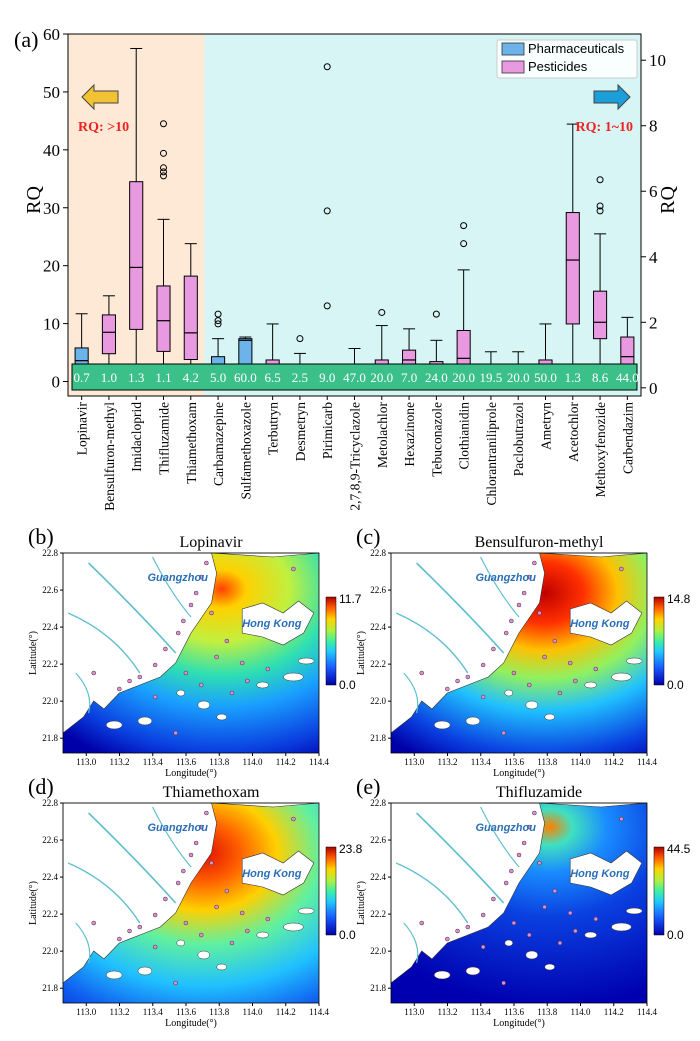 The width and height of the screenshot is (700, 1041). What do you see at coordinates (653, 257) in the screenshot?
I see `right-tick-label: 4` at bounding box center [653, 257].